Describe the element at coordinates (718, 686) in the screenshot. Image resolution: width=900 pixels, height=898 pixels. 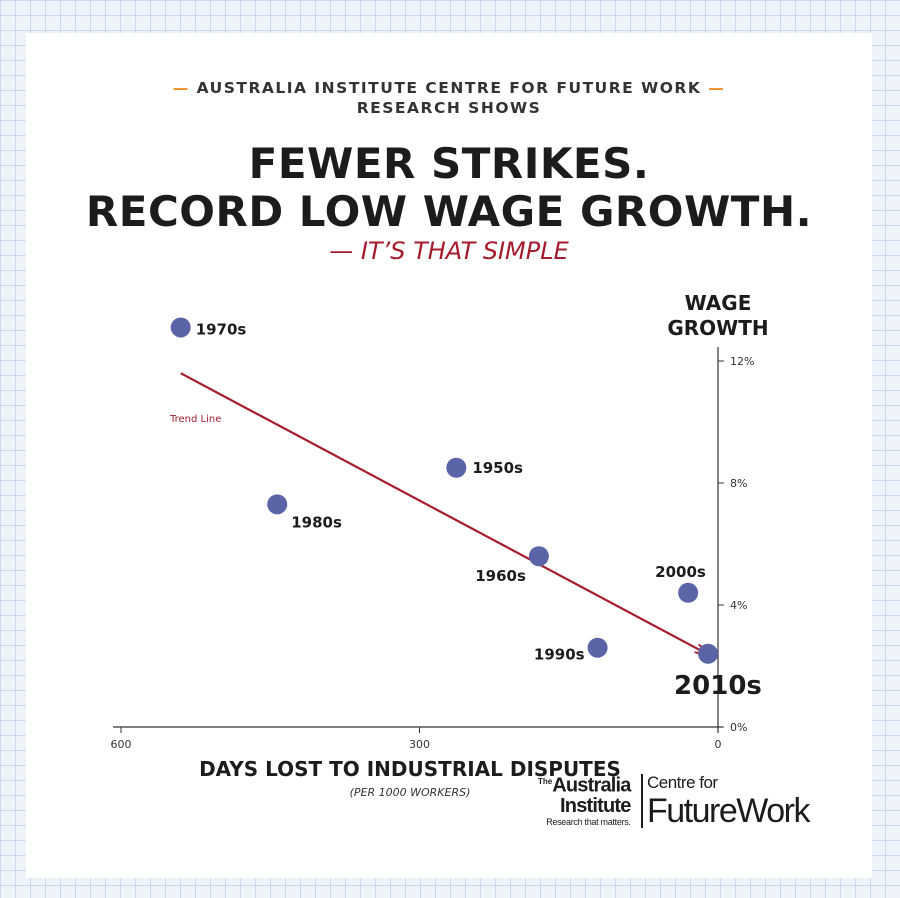
I see `data-point-label: 2010s` at that location.